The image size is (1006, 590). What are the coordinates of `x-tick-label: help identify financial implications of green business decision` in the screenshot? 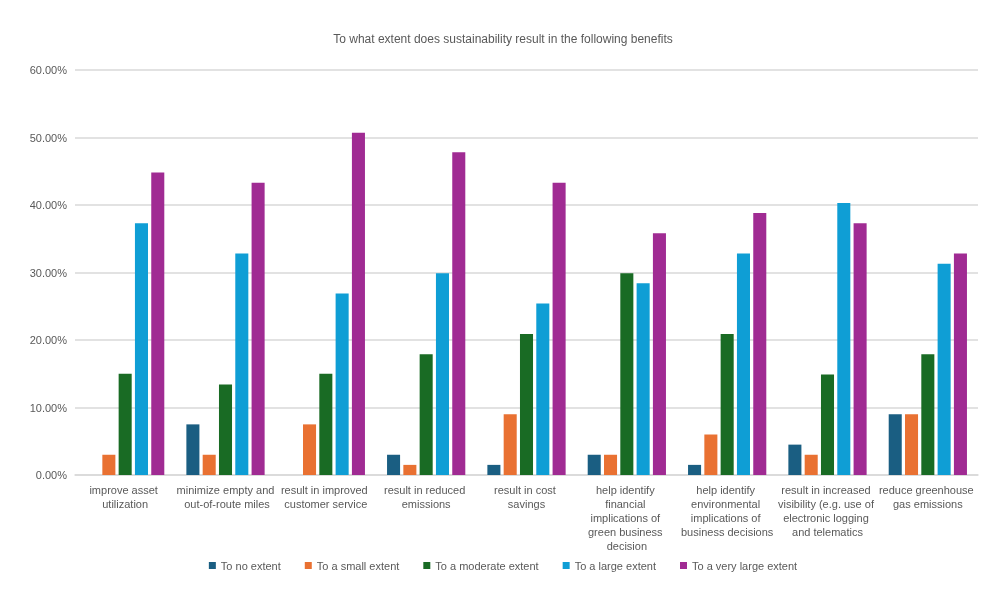 It's located at (627, 518).